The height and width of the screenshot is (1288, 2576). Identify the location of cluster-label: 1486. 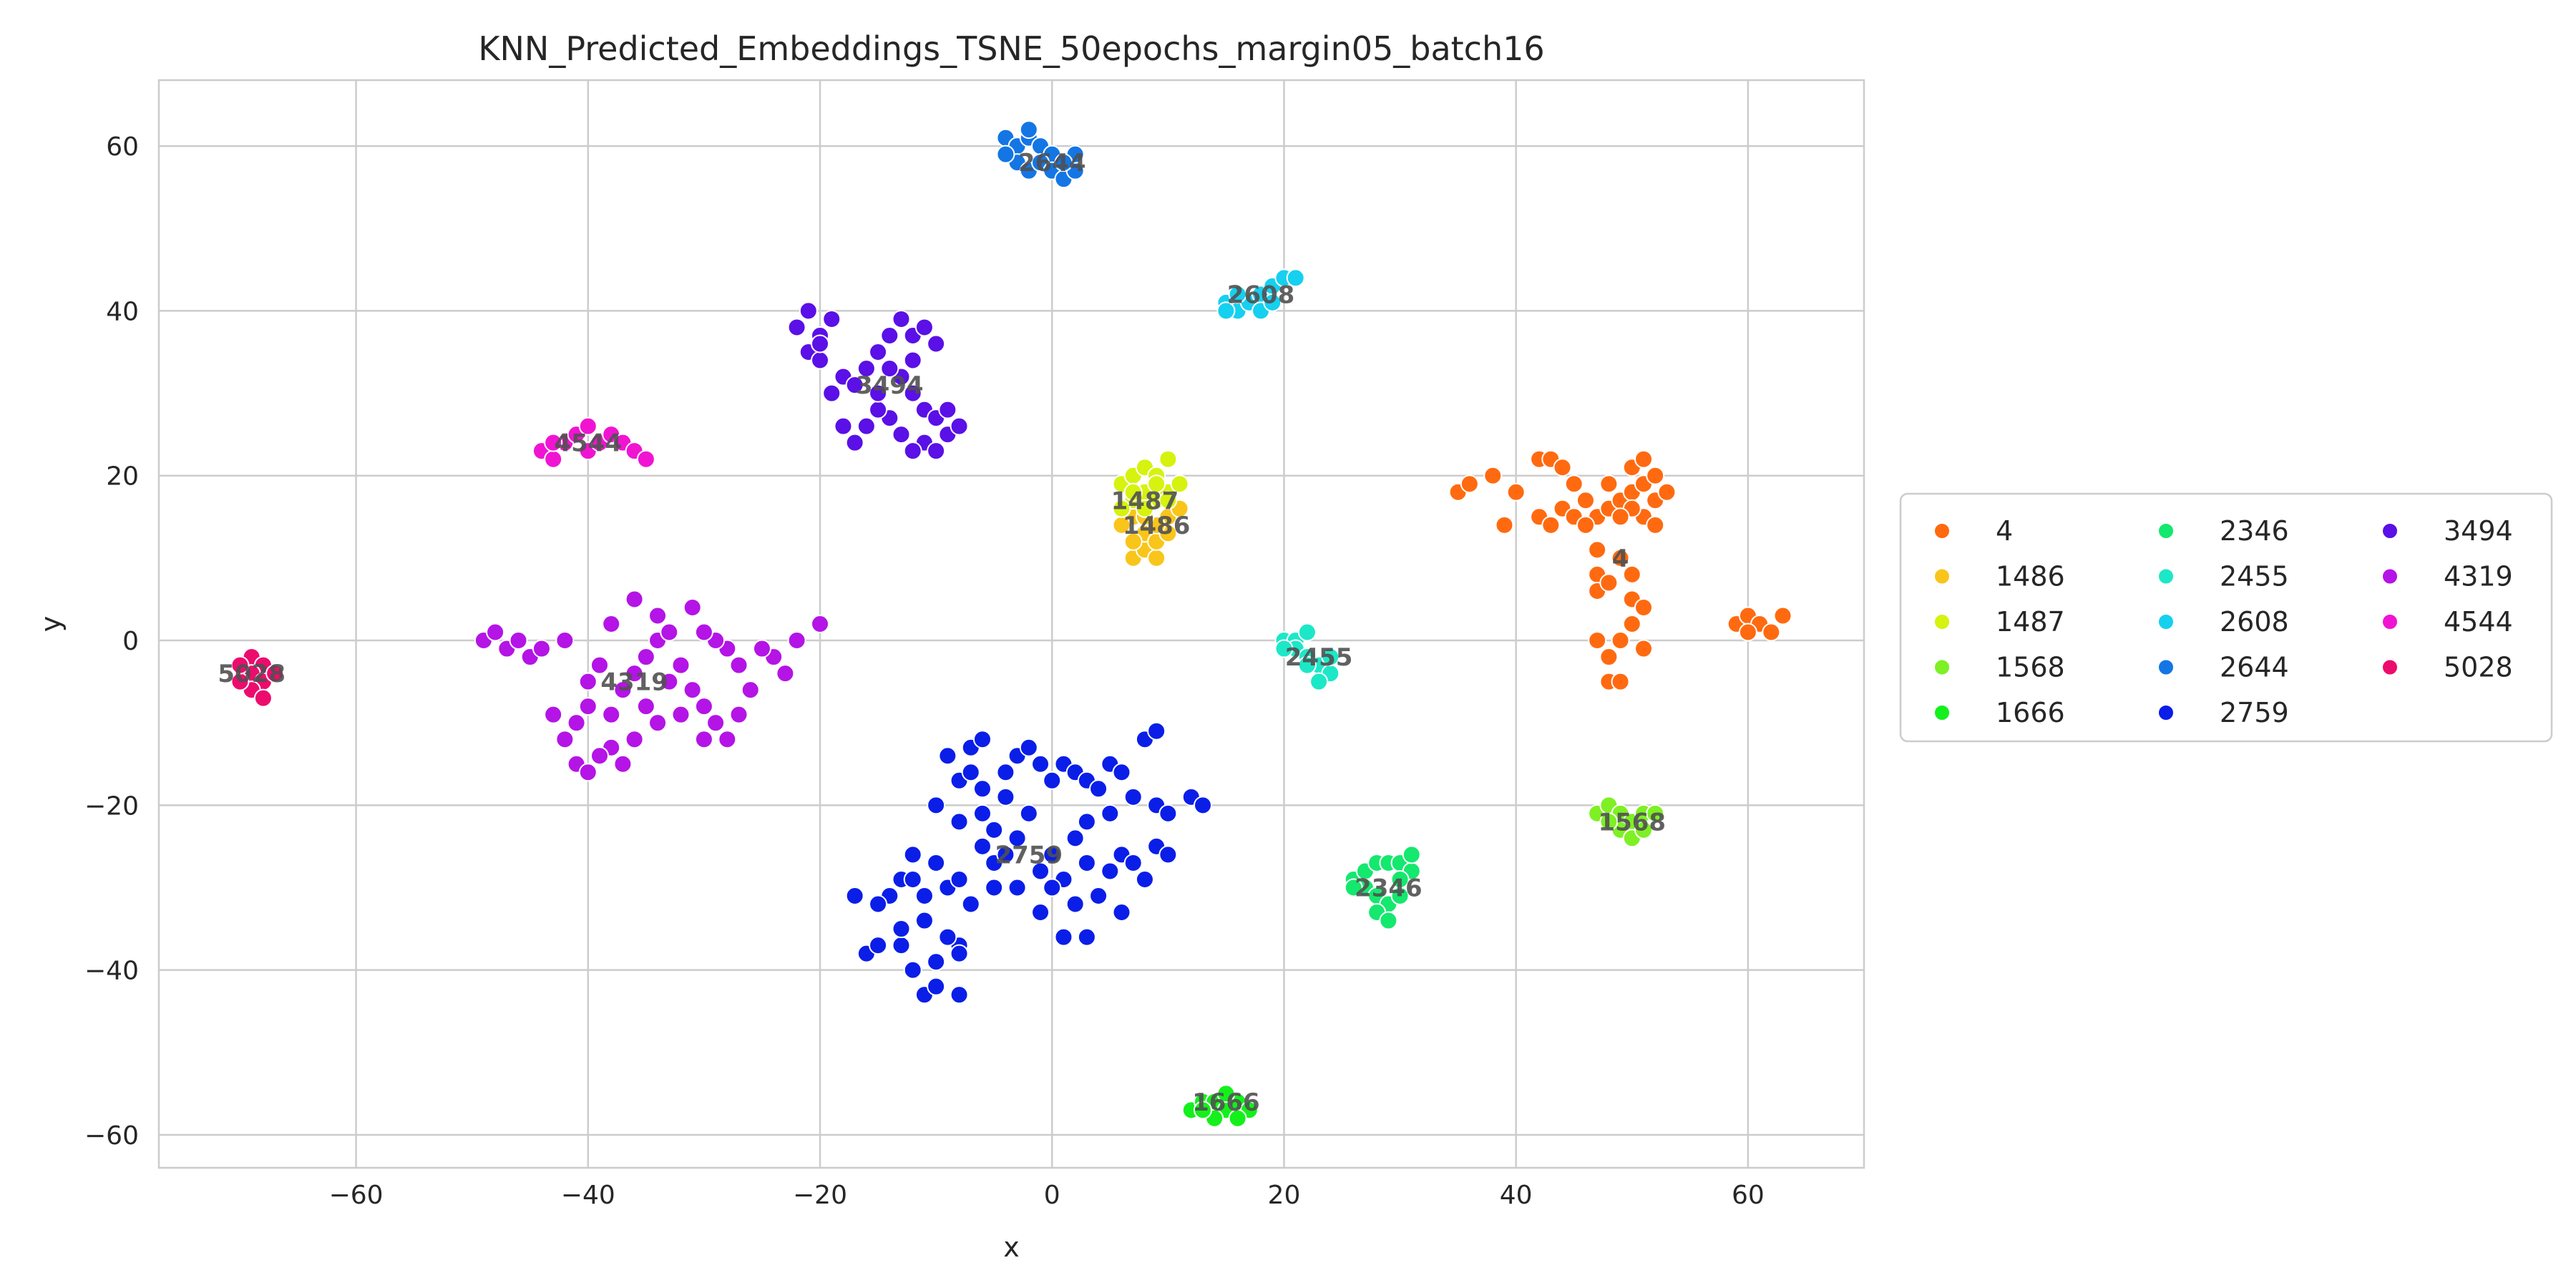
(1157, 526).